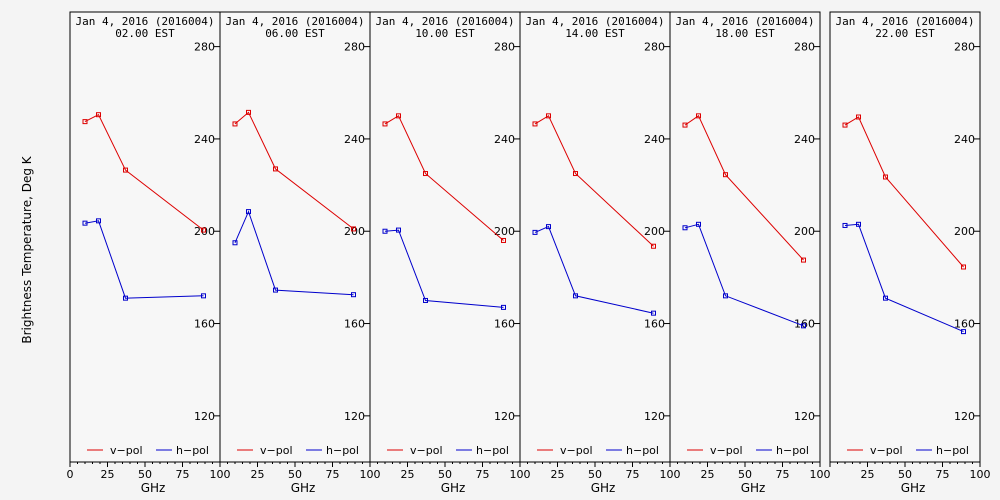 This screenshot has width=1000, height=500. What do you see at coordinates (27, 249) in the screenshot?
I see `y-axis-label: Brightness Temperature, Deg K` at bounding box center [27, 249].